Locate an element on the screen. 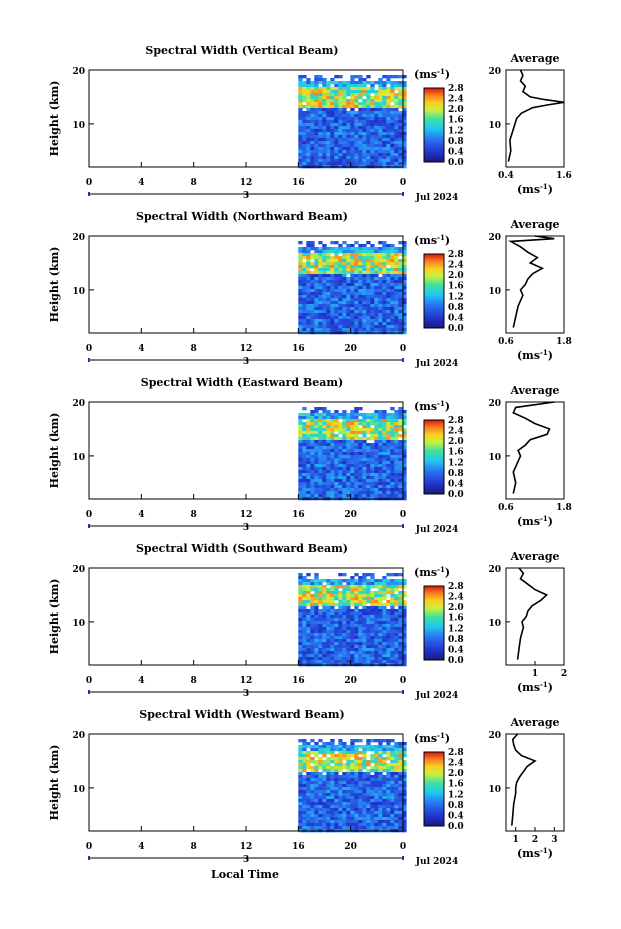 The width and height of the screenshot is (621, 929). average-x-tick-label: 3 is located at coordinates (554, 840).